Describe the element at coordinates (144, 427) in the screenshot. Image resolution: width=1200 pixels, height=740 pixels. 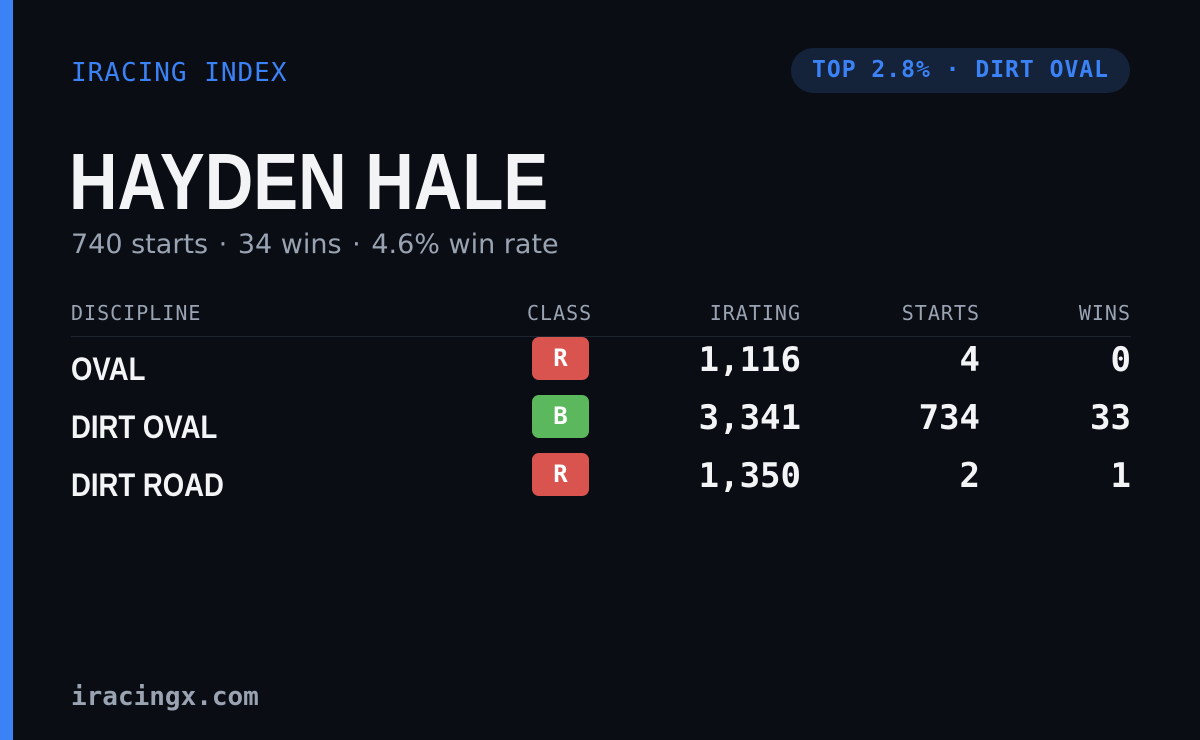
I see `discipline-name: DIRT OVAL` at that location.